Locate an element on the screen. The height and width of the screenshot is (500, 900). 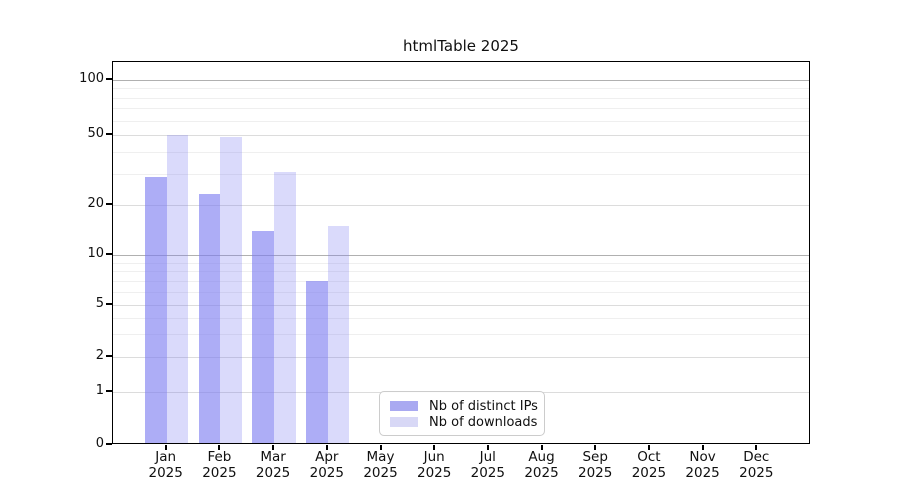
y-tick-label-20: 20 is located at coordinates (95, 203).